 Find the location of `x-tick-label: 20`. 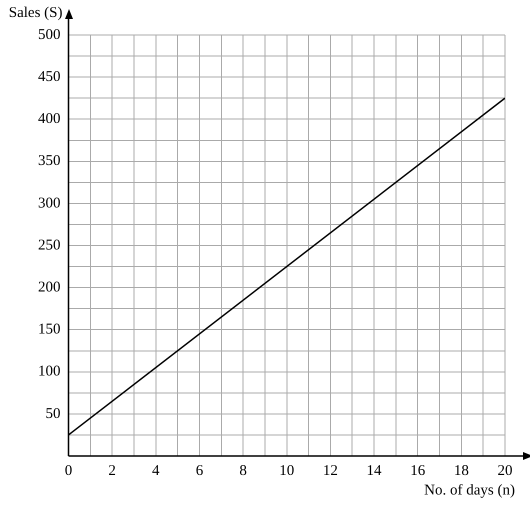

x-tick-label: 20 is located at coordinates (505, 470).